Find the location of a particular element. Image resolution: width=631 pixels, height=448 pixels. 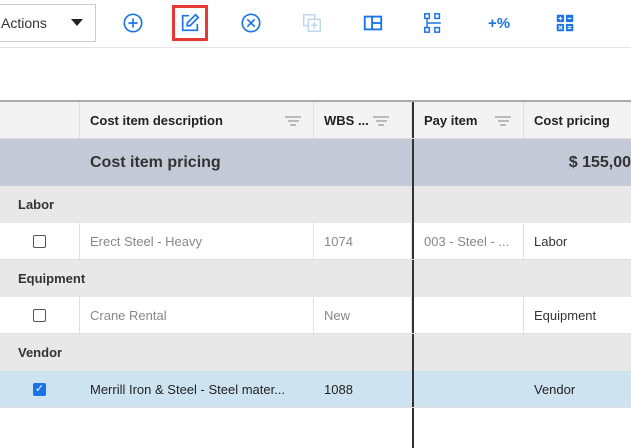

cost-pricing-cell: Equipment is located at coordinates (565, 315).